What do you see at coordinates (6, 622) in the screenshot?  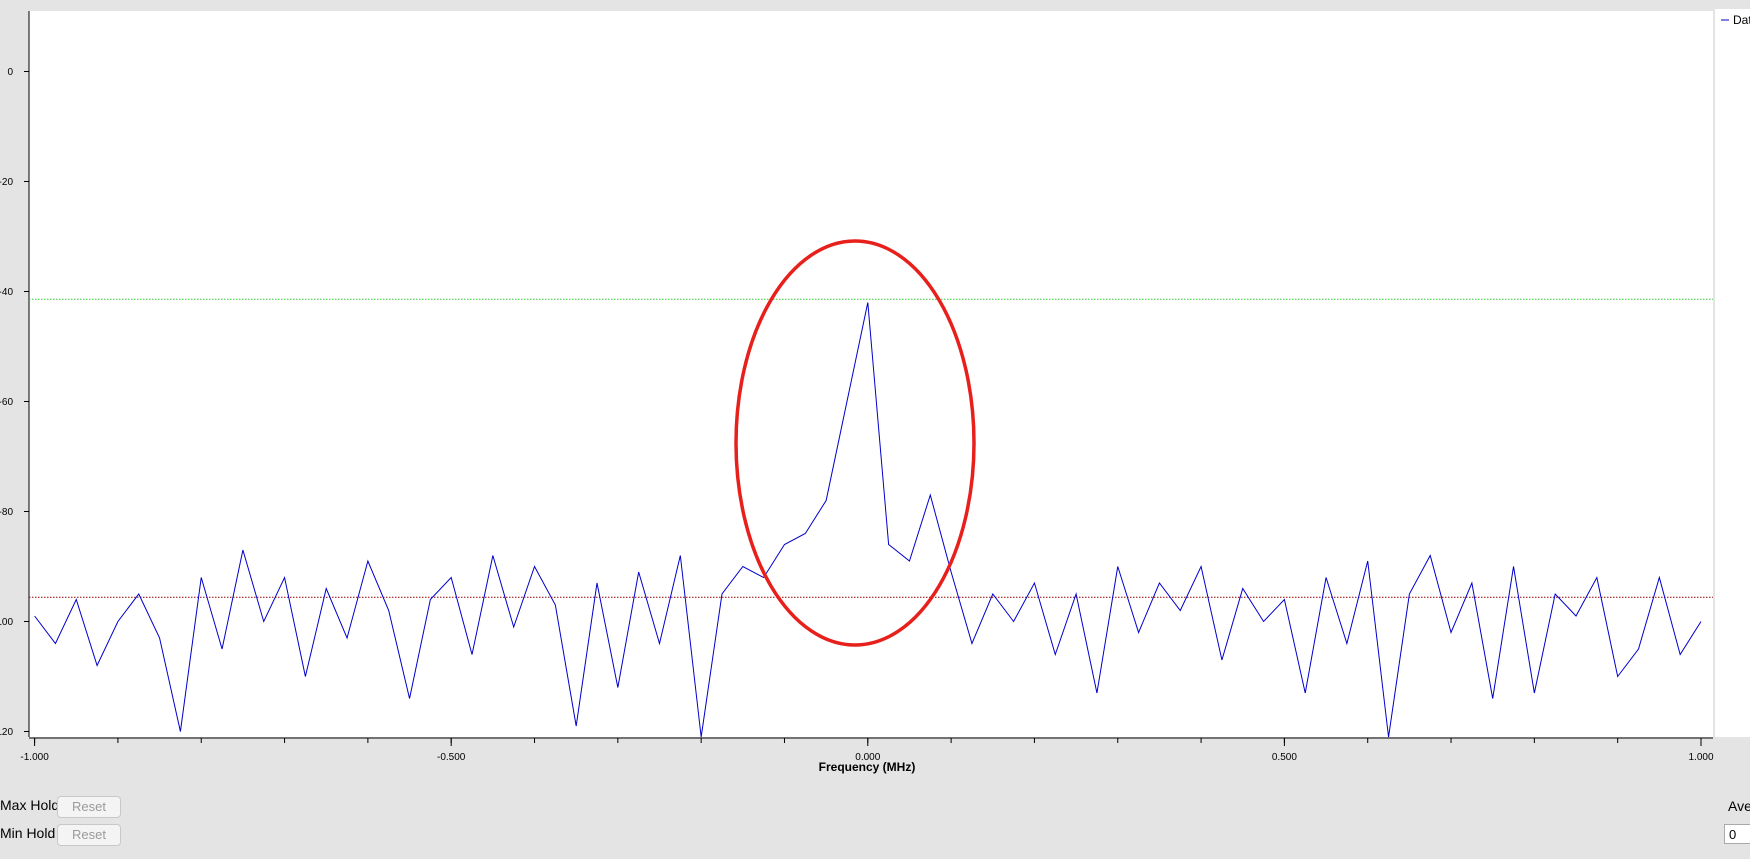 I see `y-tick-label: -100` at bounding box center [6, 622].